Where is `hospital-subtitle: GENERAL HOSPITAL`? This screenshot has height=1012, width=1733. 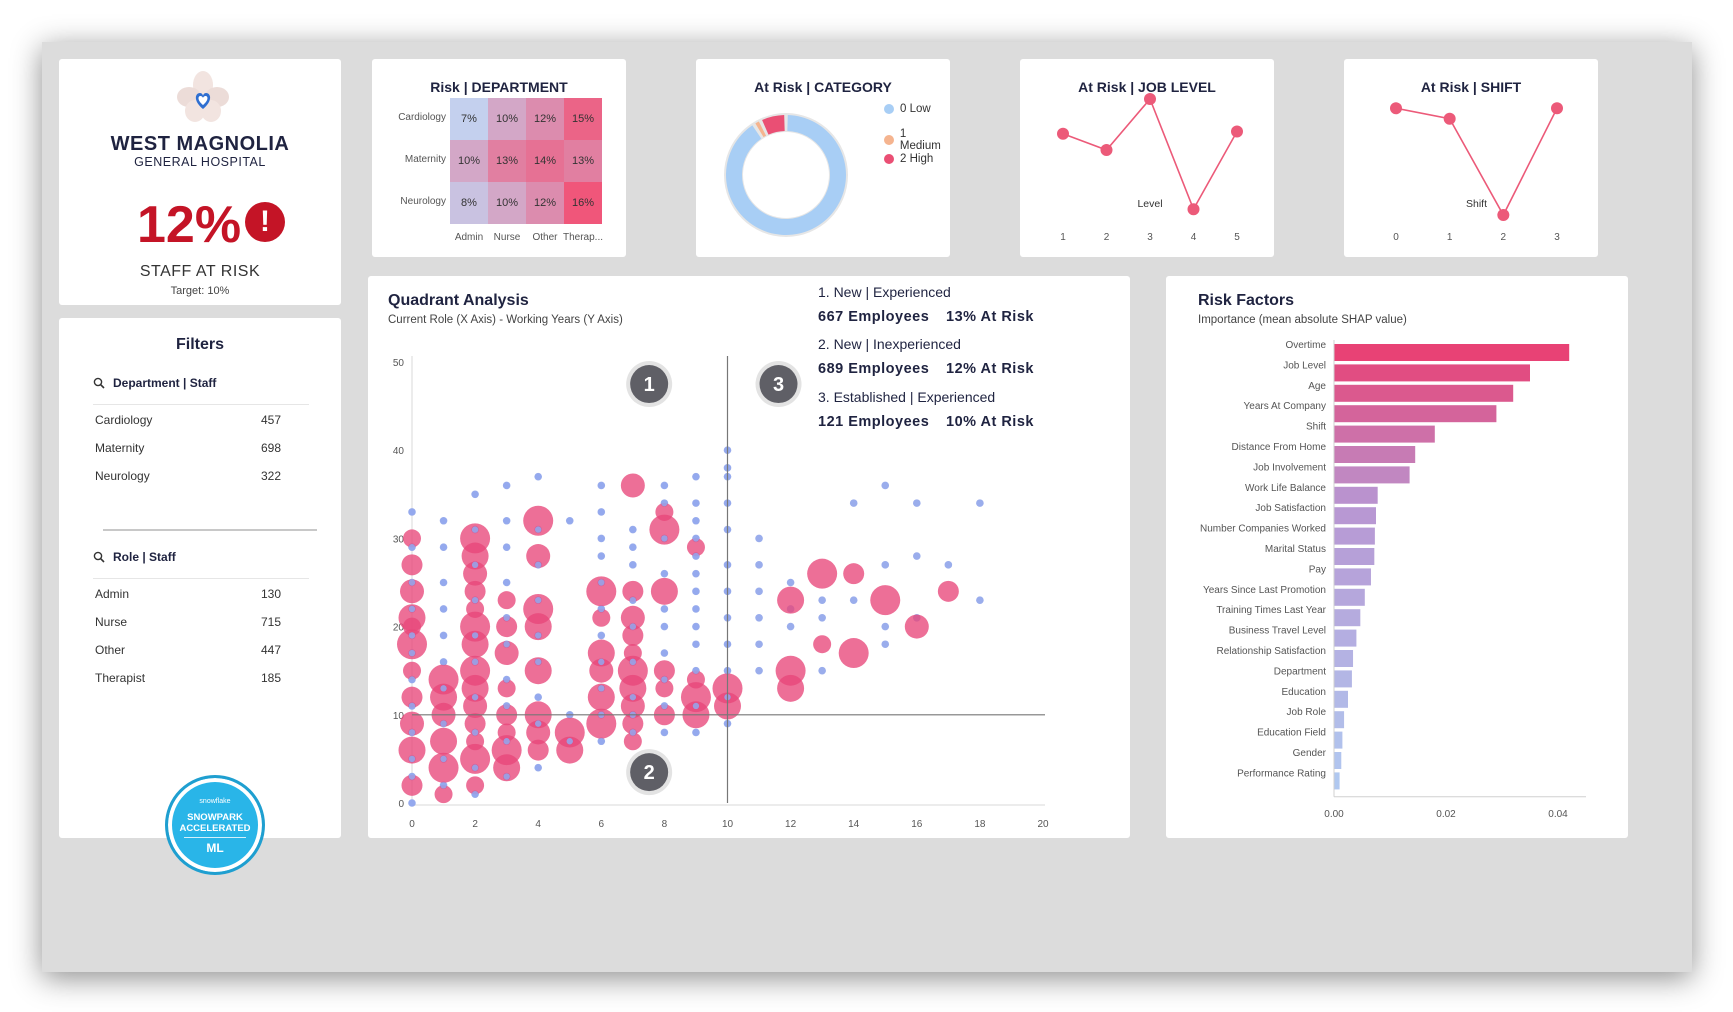
hospital-subtitle: GENERAL HOSPITAL is located at coordinates (200, 162).